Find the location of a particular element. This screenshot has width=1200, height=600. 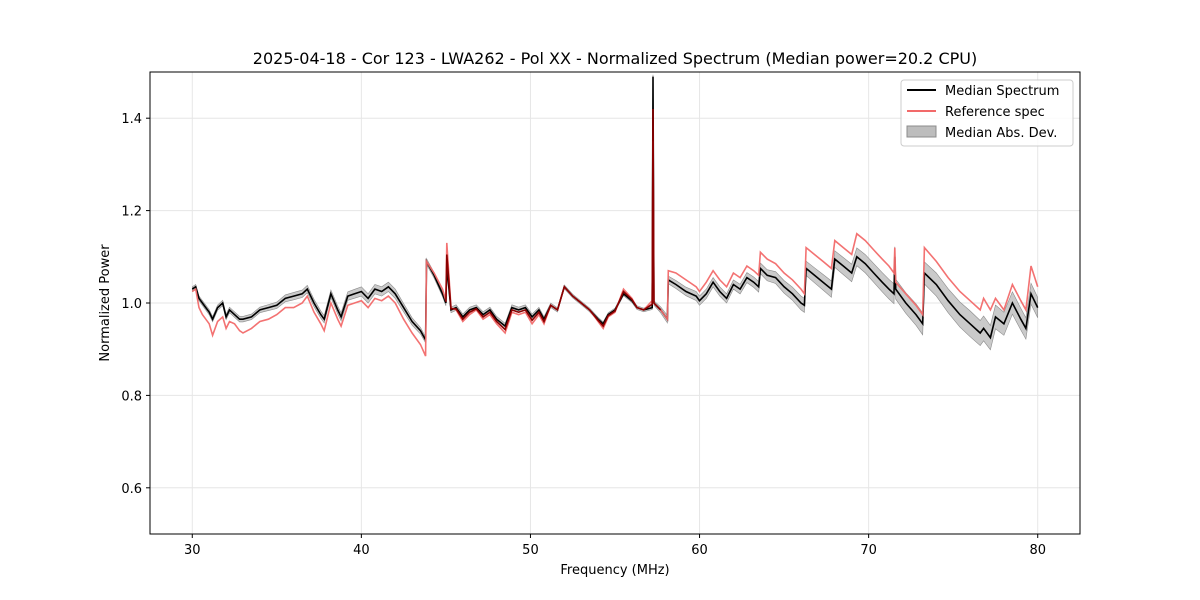

legend-mad-swatch is located at coordinates (921, 131).